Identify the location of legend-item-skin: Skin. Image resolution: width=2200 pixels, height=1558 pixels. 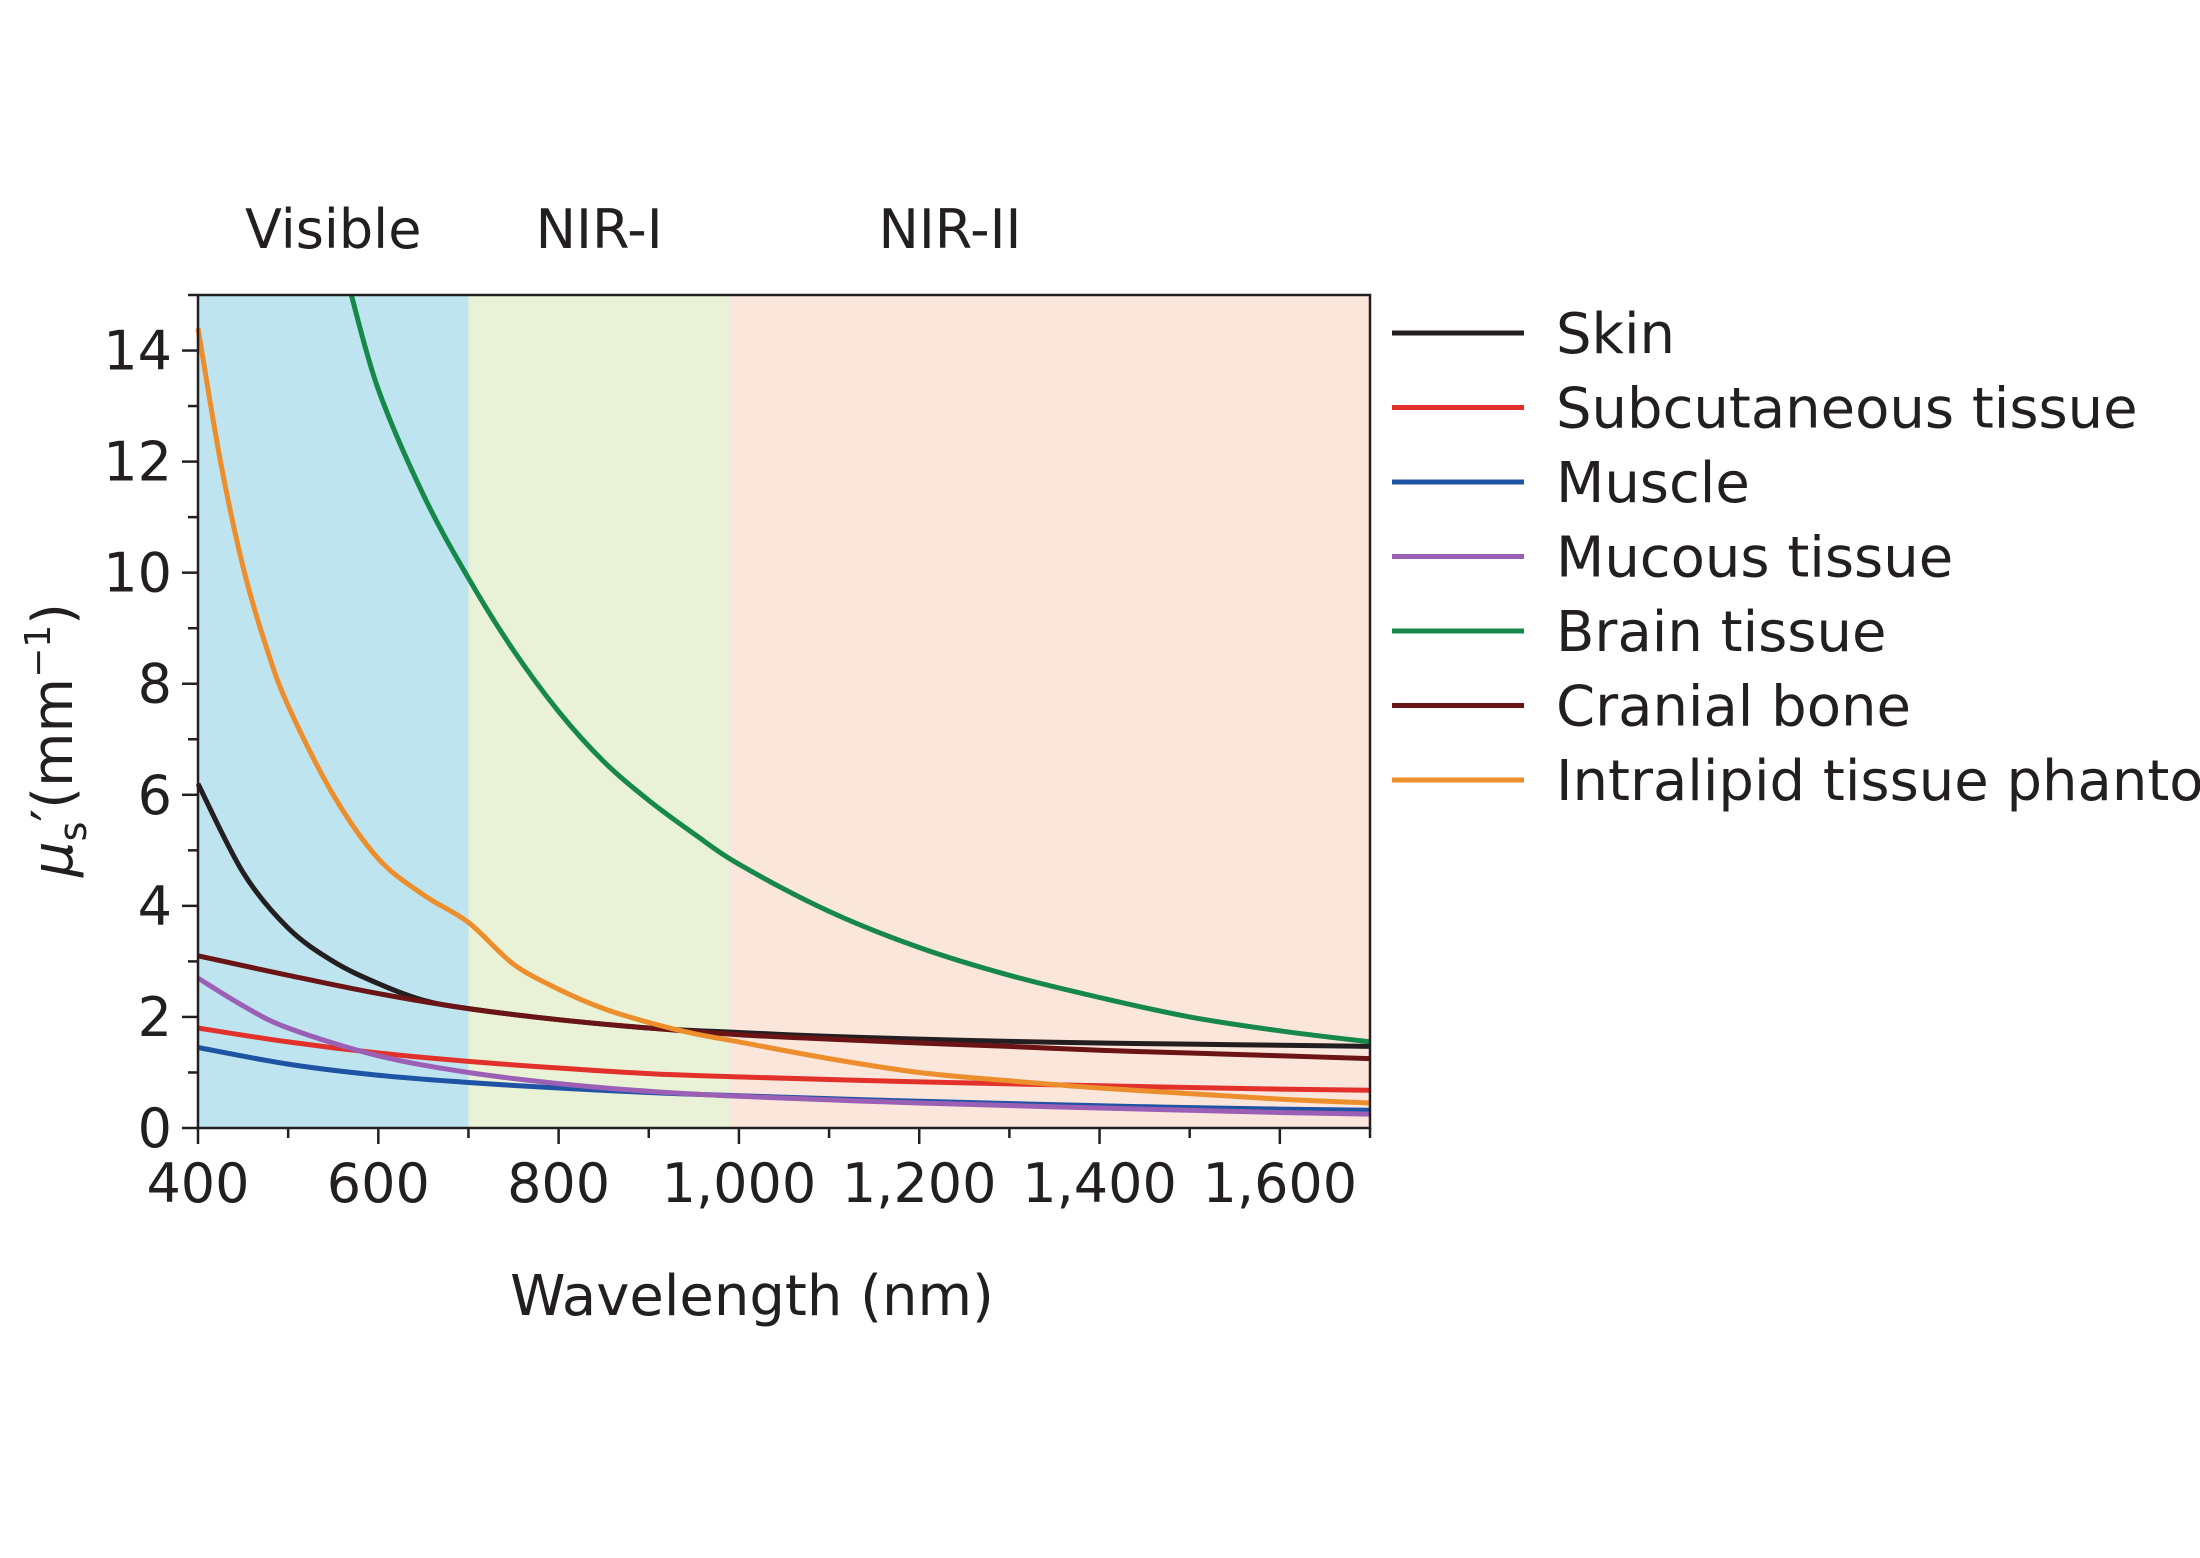
(1533, 334).